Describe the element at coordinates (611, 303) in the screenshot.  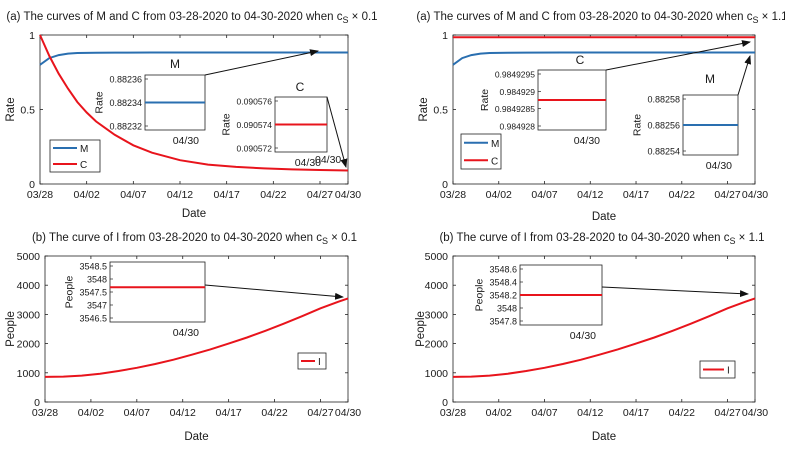
I see `inset-1: 3548.6 3548.4 3548.2 3548 3547.8 People 04/30` at that location.